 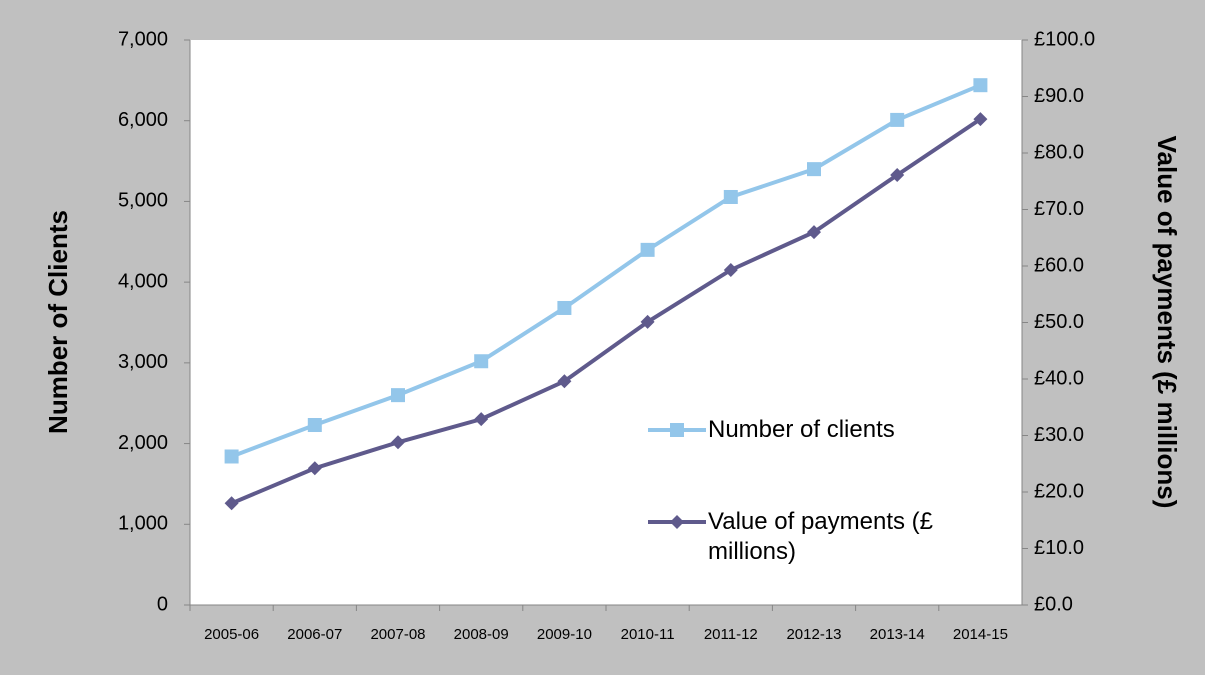 What do you see at coordinates (1059, 548) in the screenshot?
I see `y2-tick-label: £10.0` at bounding box center [1059, 548].